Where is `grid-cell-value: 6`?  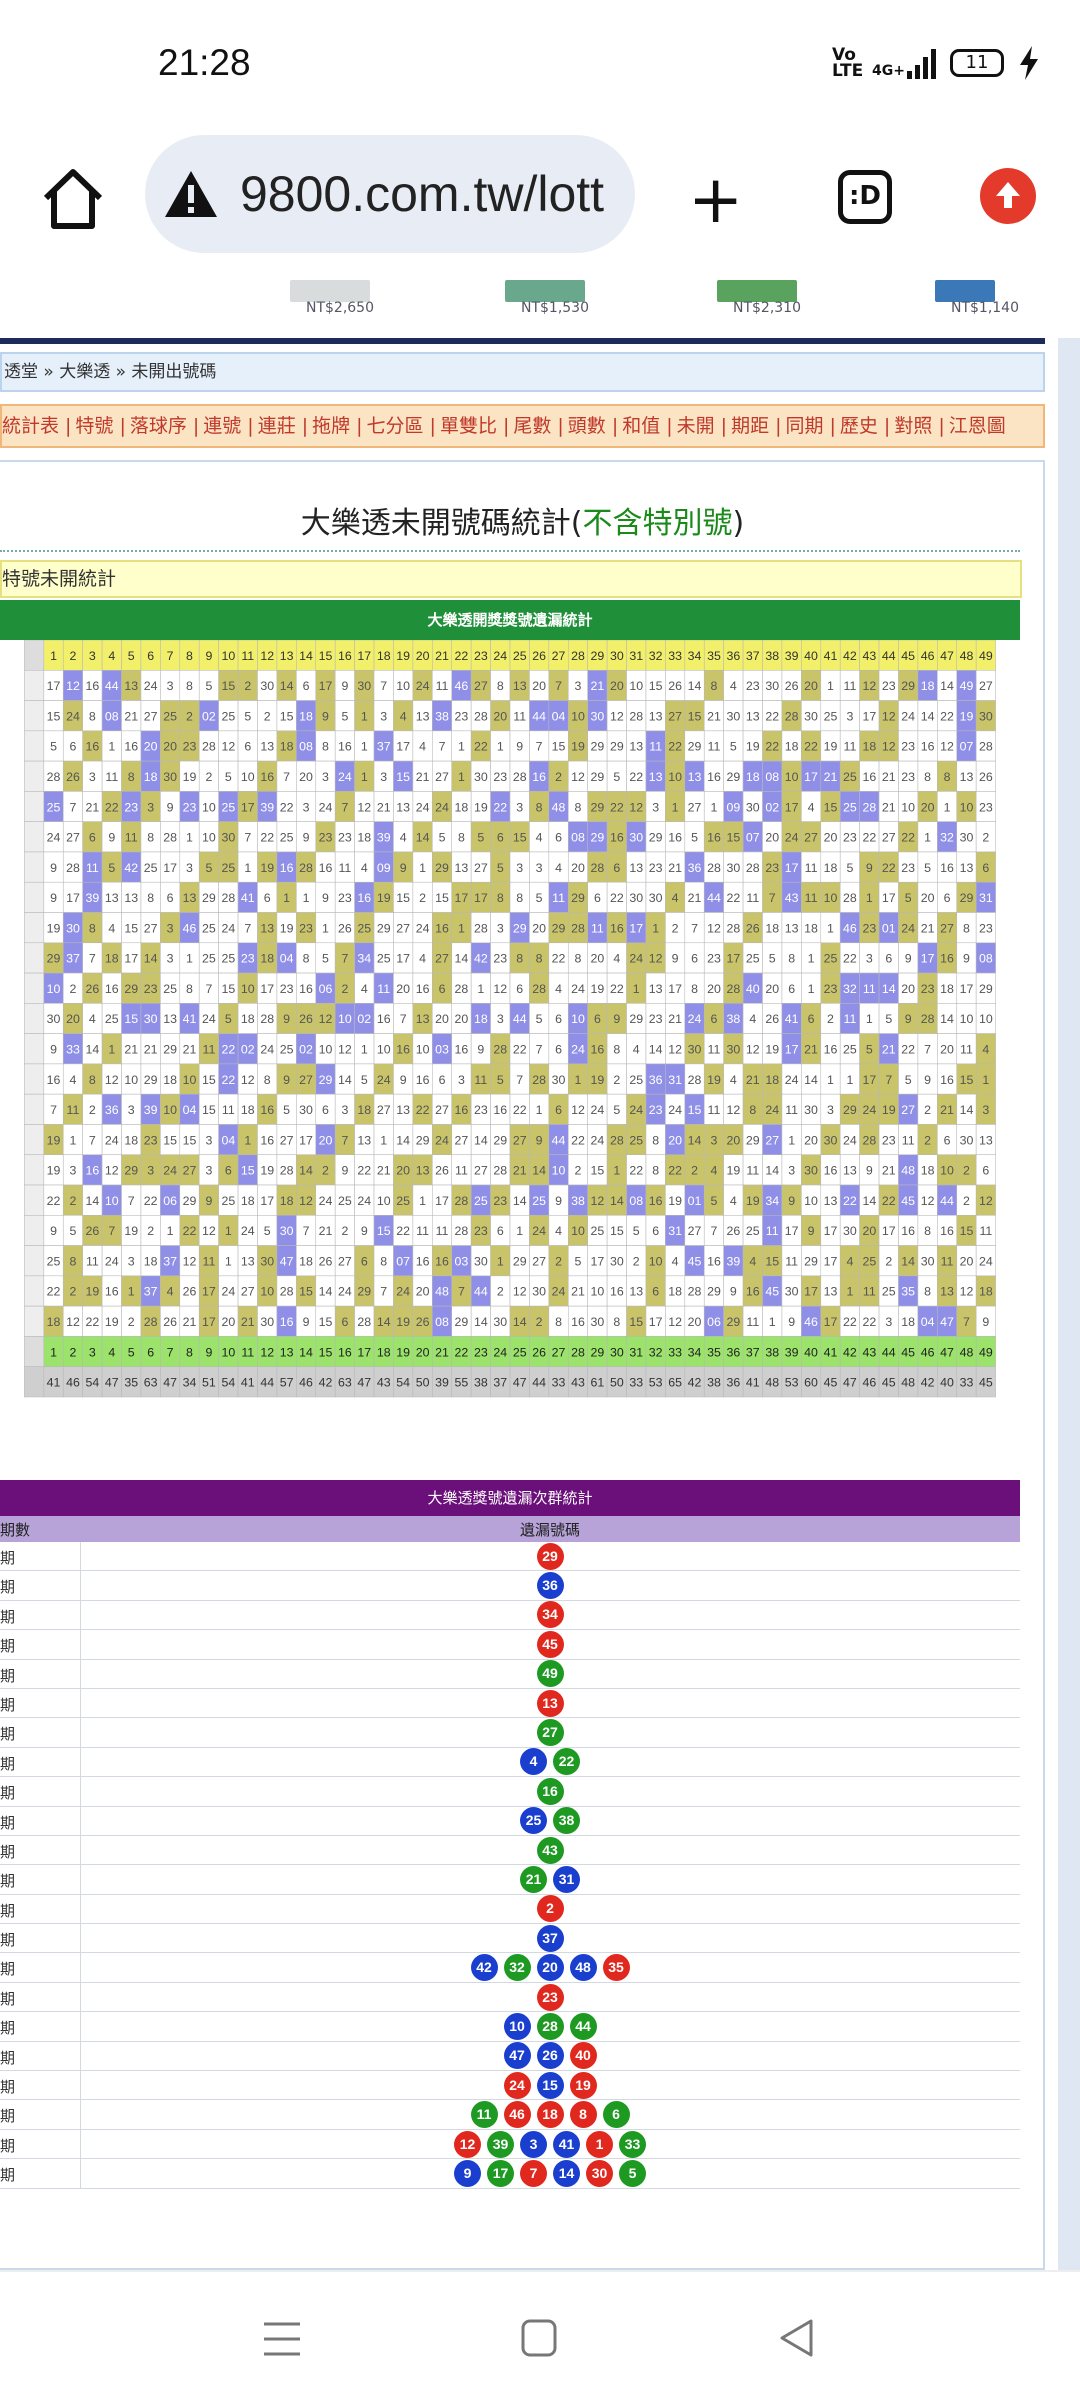
grid-cell-value: 6 is located at coordinates (985, 868).